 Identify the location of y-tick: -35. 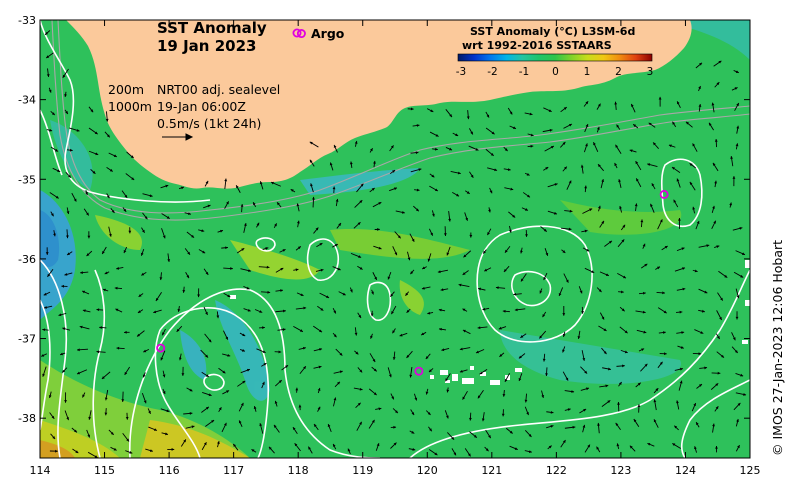
(384, 179).